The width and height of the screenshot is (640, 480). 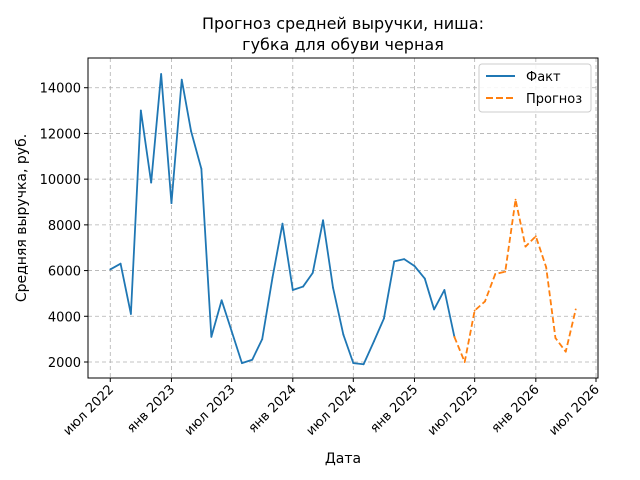 What do you see at coordinates (64, 363) in the screenshot?
I see `y-tick-label-2000: 2000` at bounding box center [64, 363].